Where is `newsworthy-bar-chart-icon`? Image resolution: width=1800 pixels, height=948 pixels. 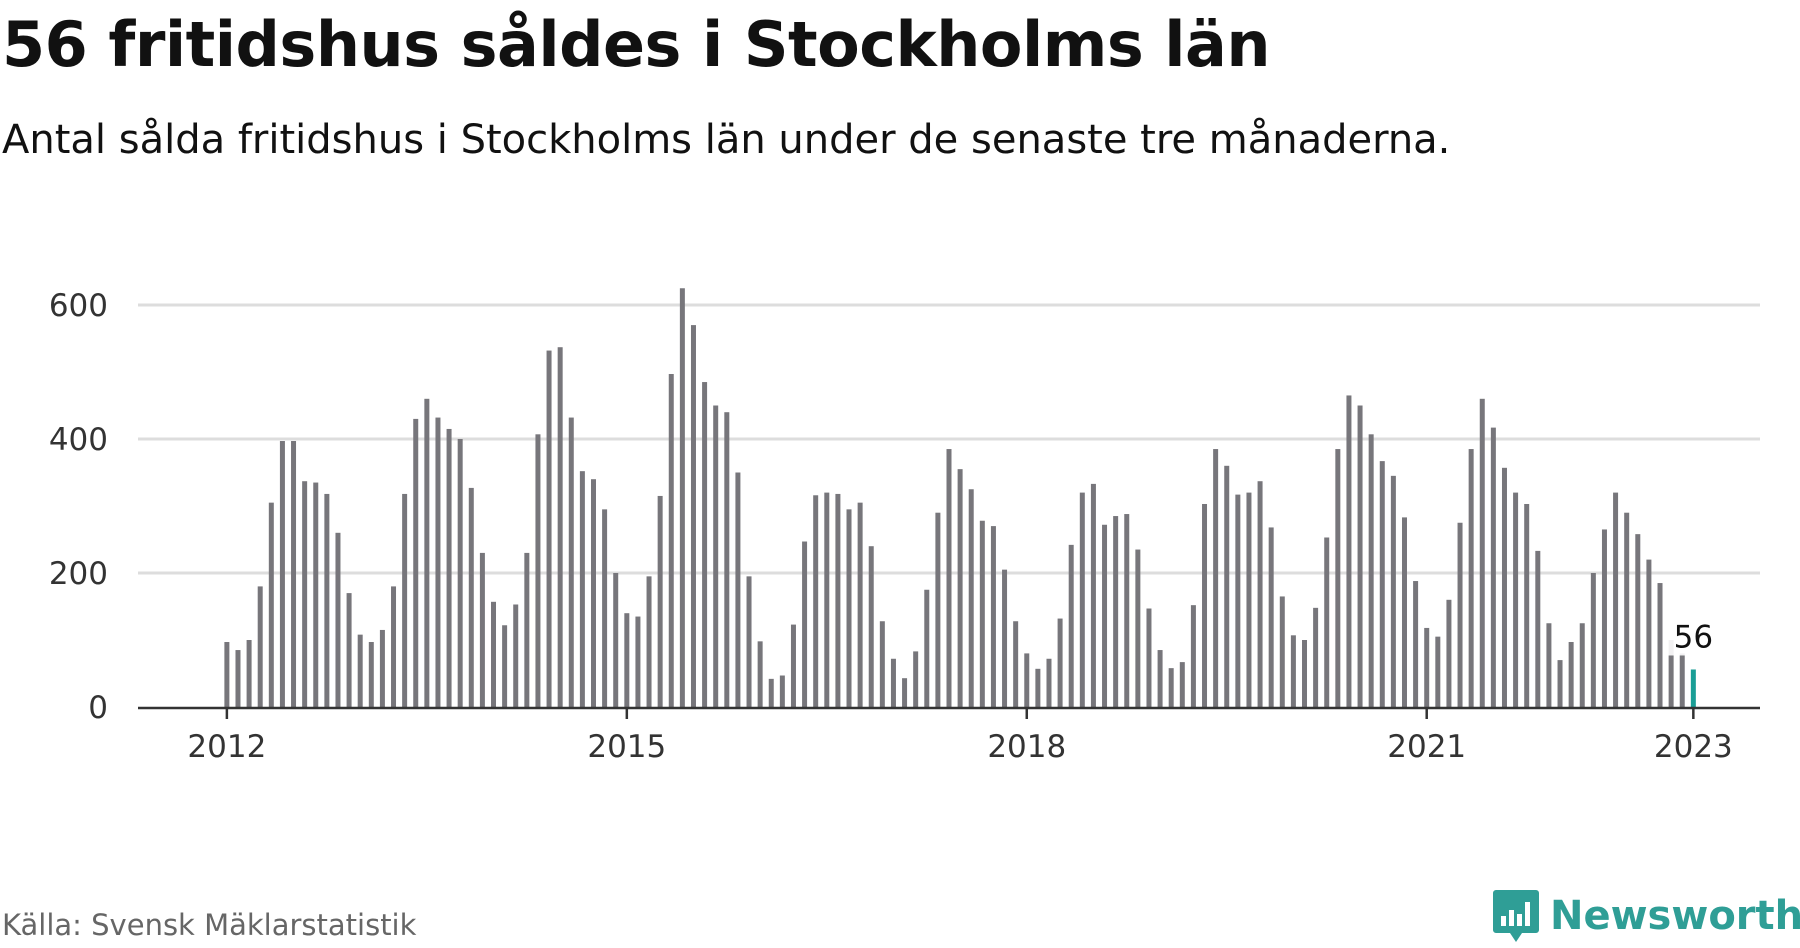 newsworthy-bar-chart-icon is located at coordinates (1516, 916).